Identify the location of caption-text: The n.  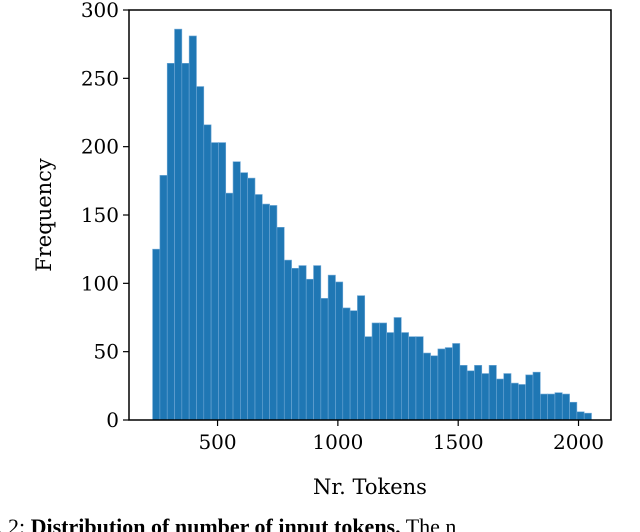
(428, 523).